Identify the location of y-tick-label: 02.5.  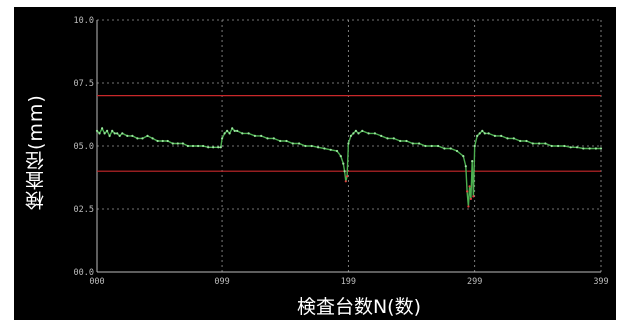
(84, 210).